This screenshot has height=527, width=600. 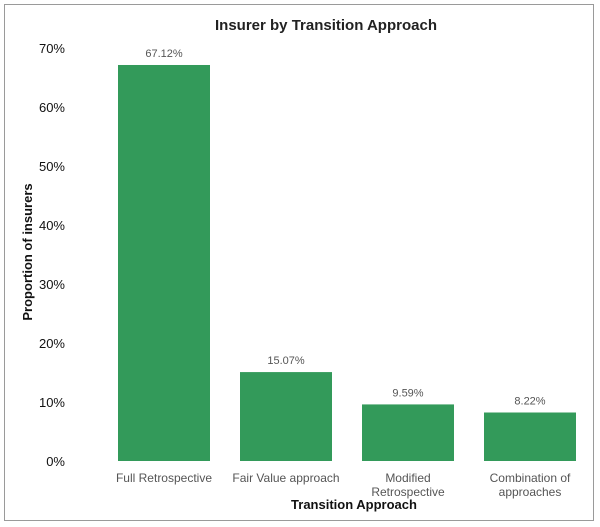 What do you see at coordinates (164, 54) in the screenshot?
I see `data-label: 67.12%` at bounding box center [164, 54].